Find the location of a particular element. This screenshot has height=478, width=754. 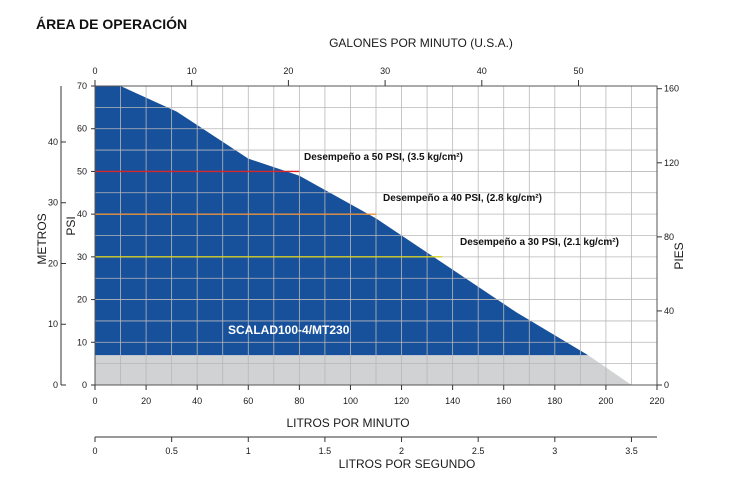

axis-label-lps: LITROS POR SEGUNDO is located at coordinates (407, 464).